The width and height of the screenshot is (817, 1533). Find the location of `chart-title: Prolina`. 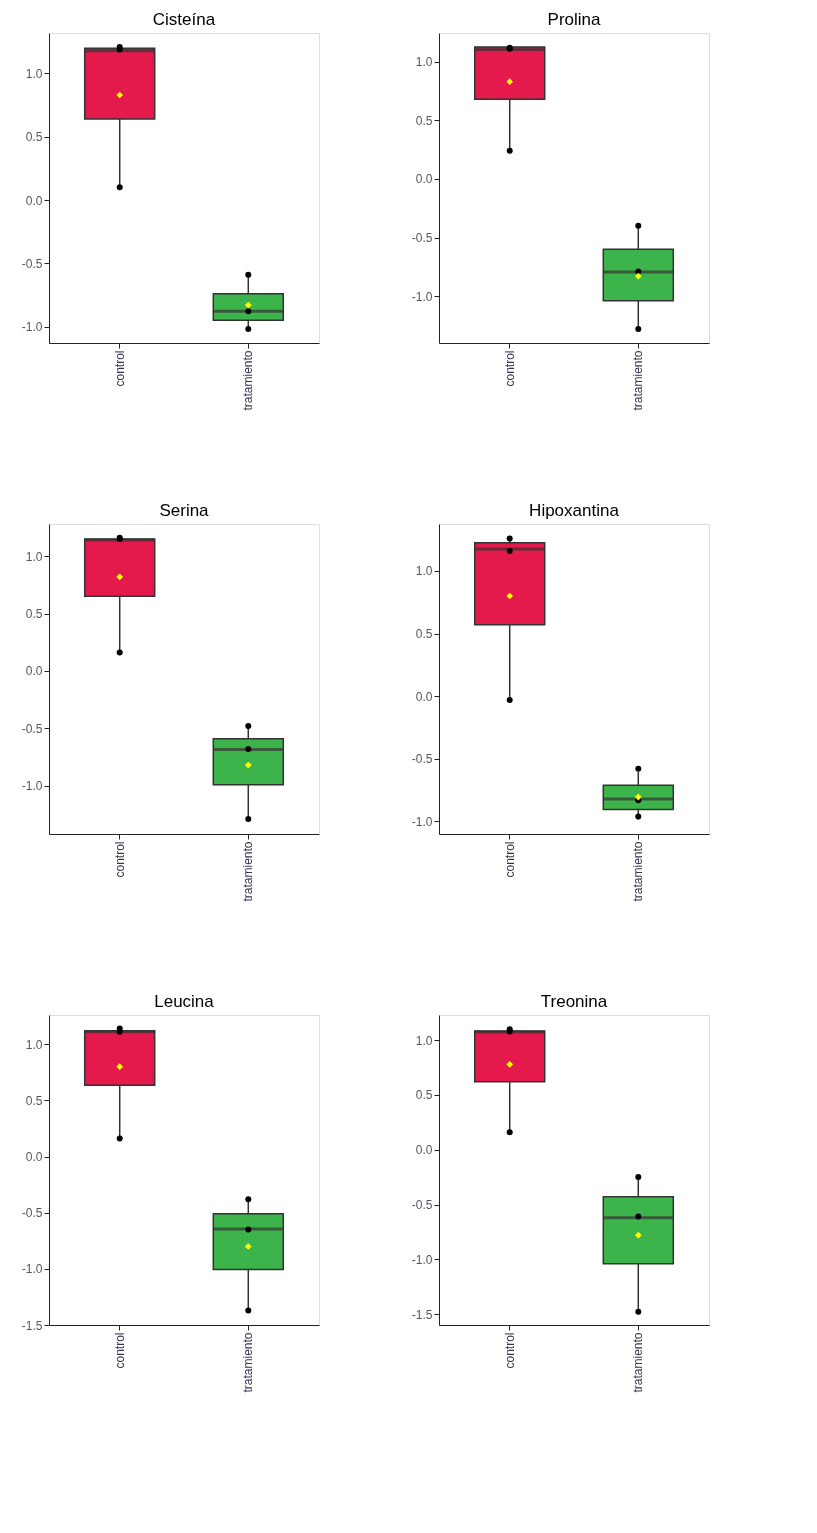

chart-title: Prolina is located at coordinates (574, 19).